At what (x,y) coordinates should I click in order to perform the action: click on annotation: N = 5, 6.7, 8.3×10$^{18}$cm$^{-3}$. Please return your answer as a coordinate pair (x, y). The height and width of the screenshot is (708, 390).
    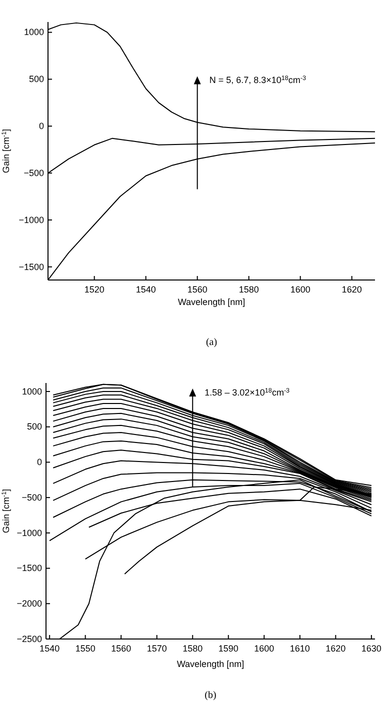
    Looking at the image, I should click on (258, 80).